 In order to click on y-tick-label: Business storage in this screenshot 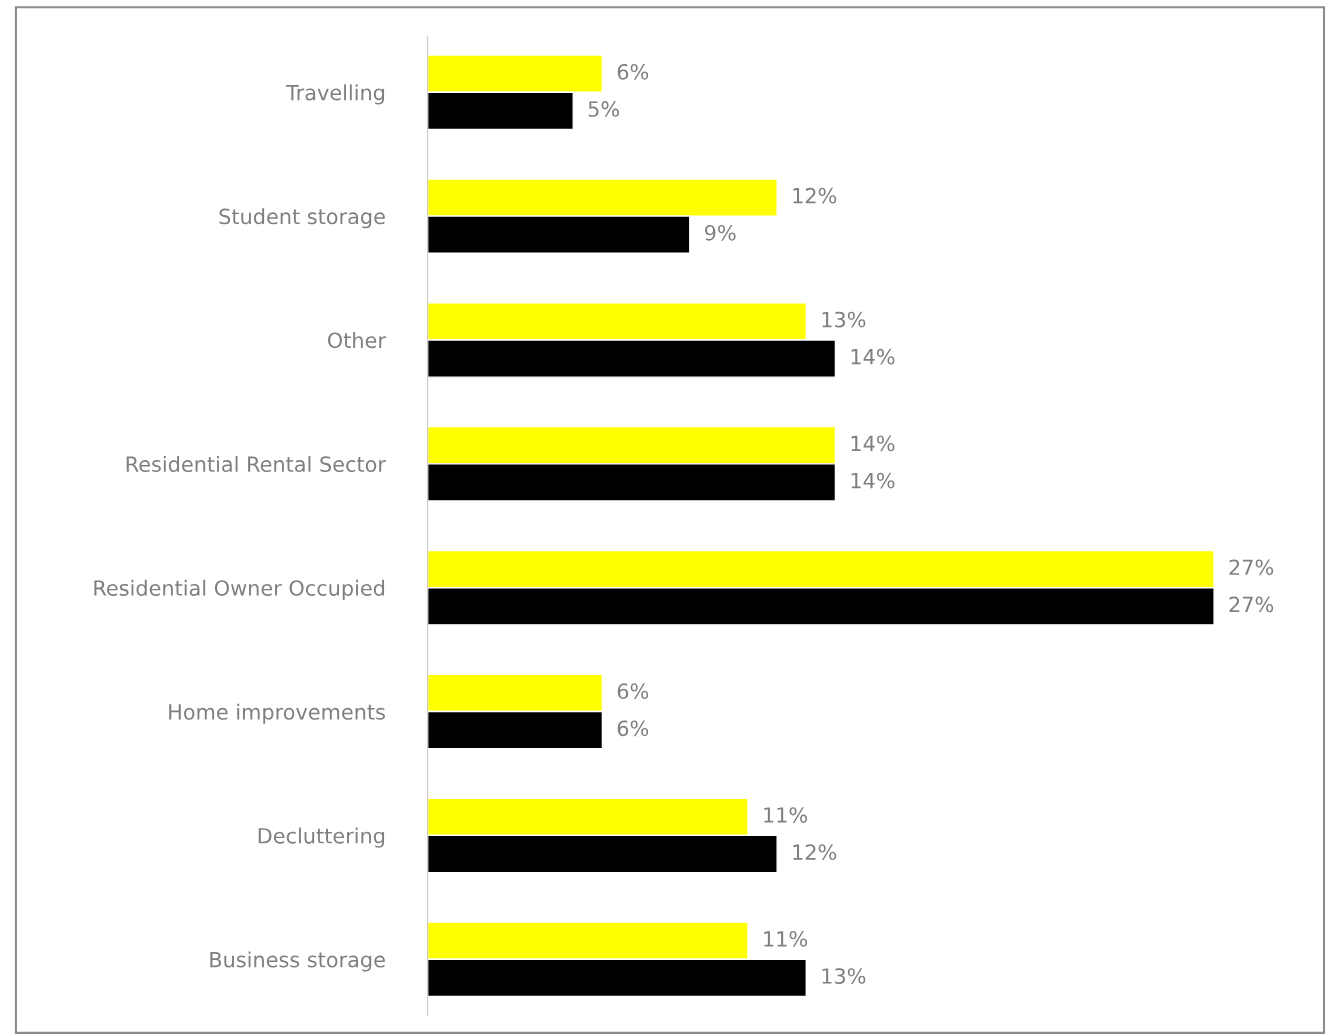, I will do `click(297, 961)`.